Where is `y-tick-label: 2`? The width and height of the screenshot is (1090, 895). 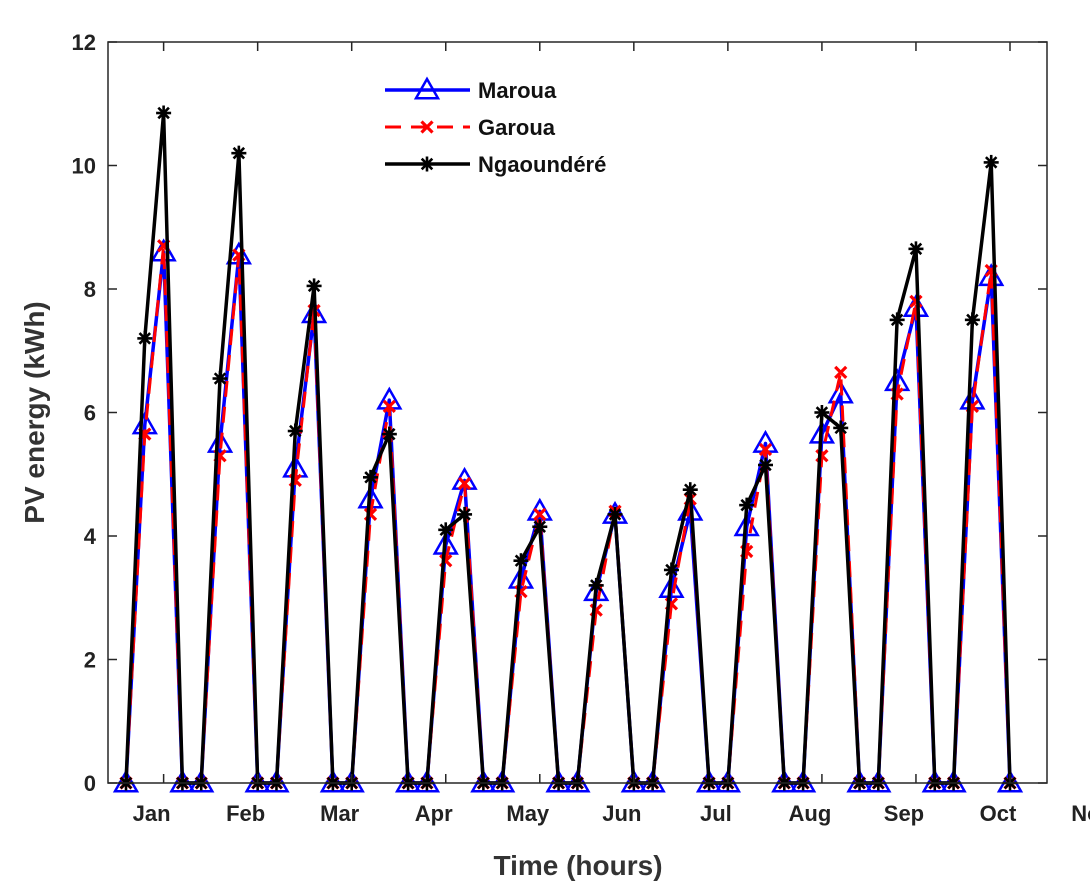 y-tick-label: 2 is located at coordinates (90, 660).